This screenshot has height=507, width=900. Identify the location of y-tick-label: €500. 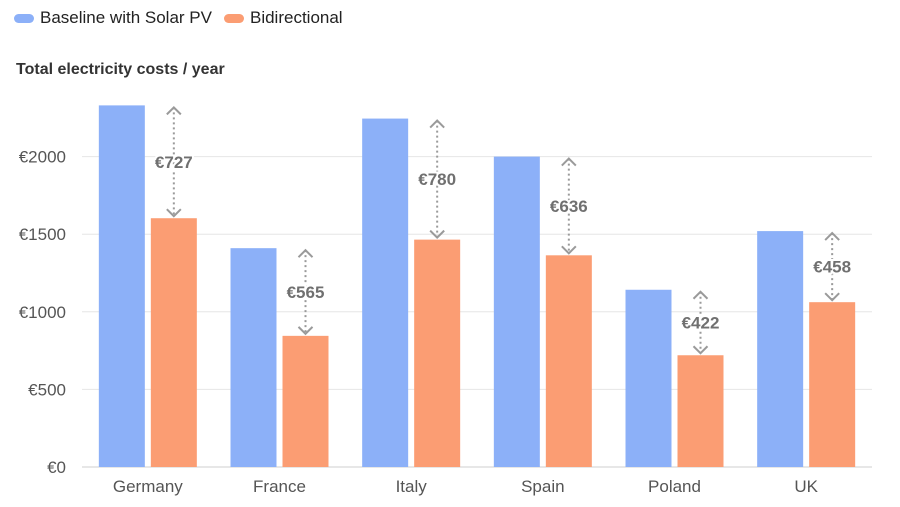
(47, 389).